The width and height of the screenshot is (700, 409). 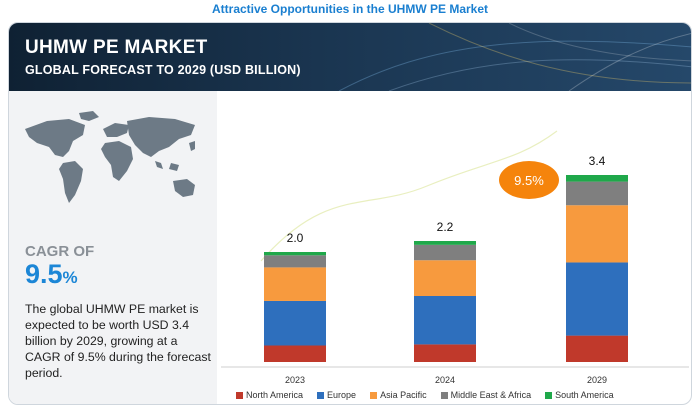 What do you see at coordinates (597, 234) in the screenshot?
I see `bar-segment-2029-asia-pacific` at bounding box center [597, 234].